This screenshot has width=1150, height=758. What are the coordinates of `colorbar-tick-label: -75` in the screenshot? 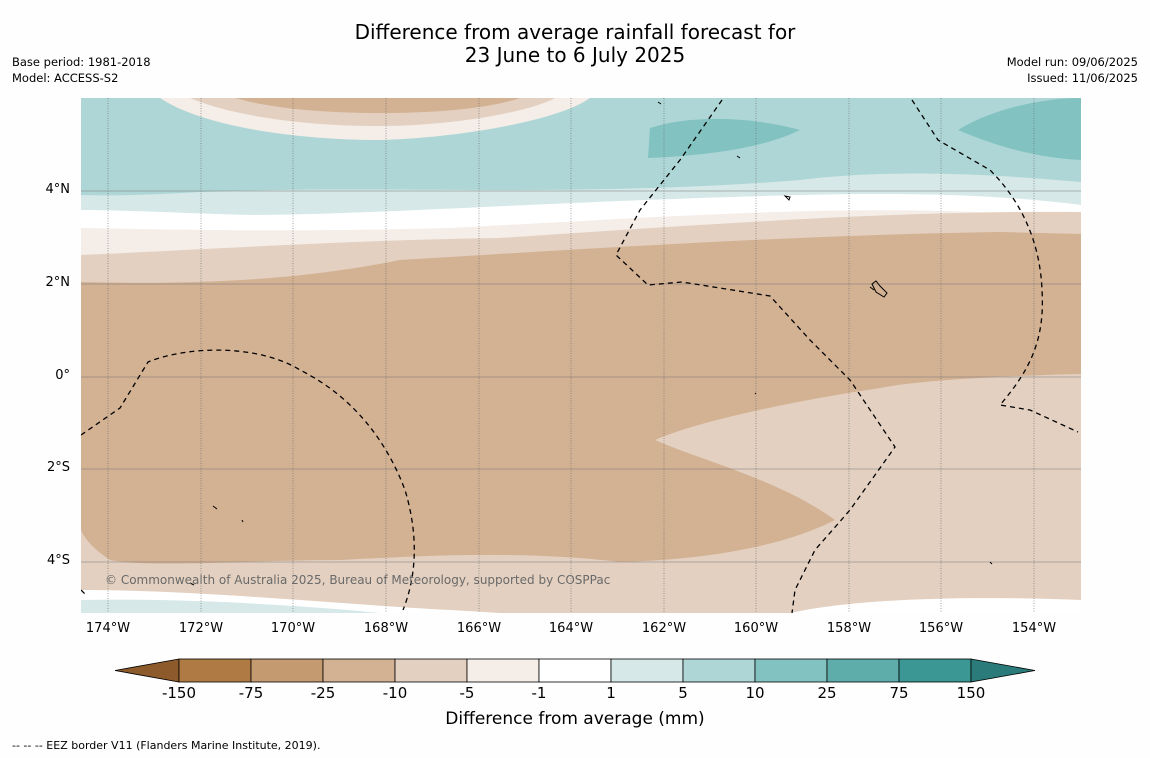 It's located at (251, 693).